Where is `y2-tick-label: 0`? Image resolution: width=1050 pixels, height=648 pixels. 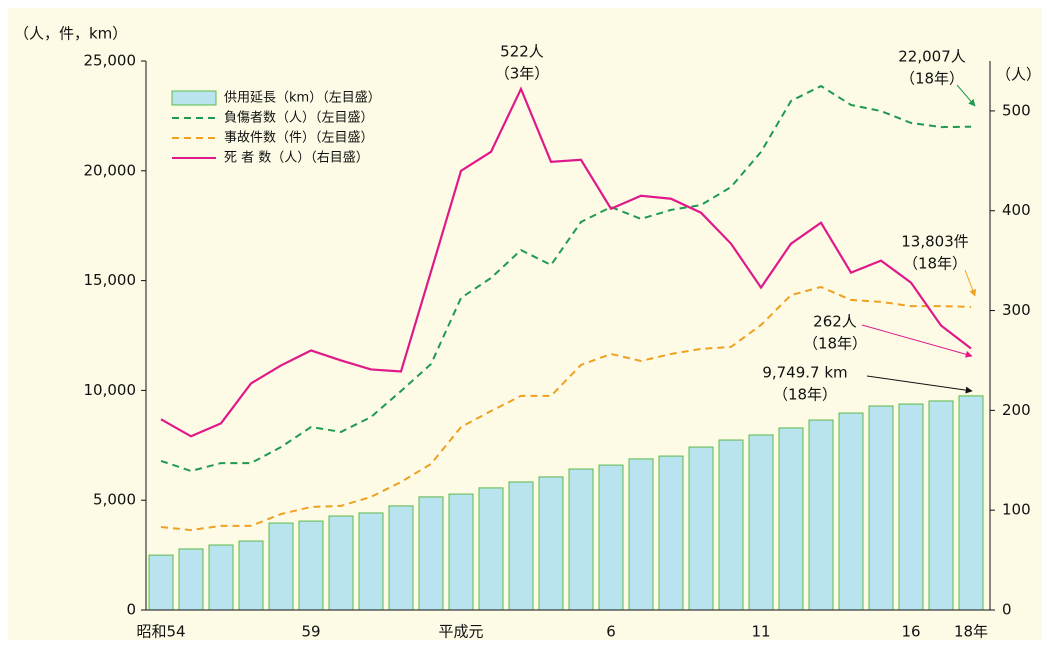
y2-tick-label: 0 is located at coordinates (1007, 610).